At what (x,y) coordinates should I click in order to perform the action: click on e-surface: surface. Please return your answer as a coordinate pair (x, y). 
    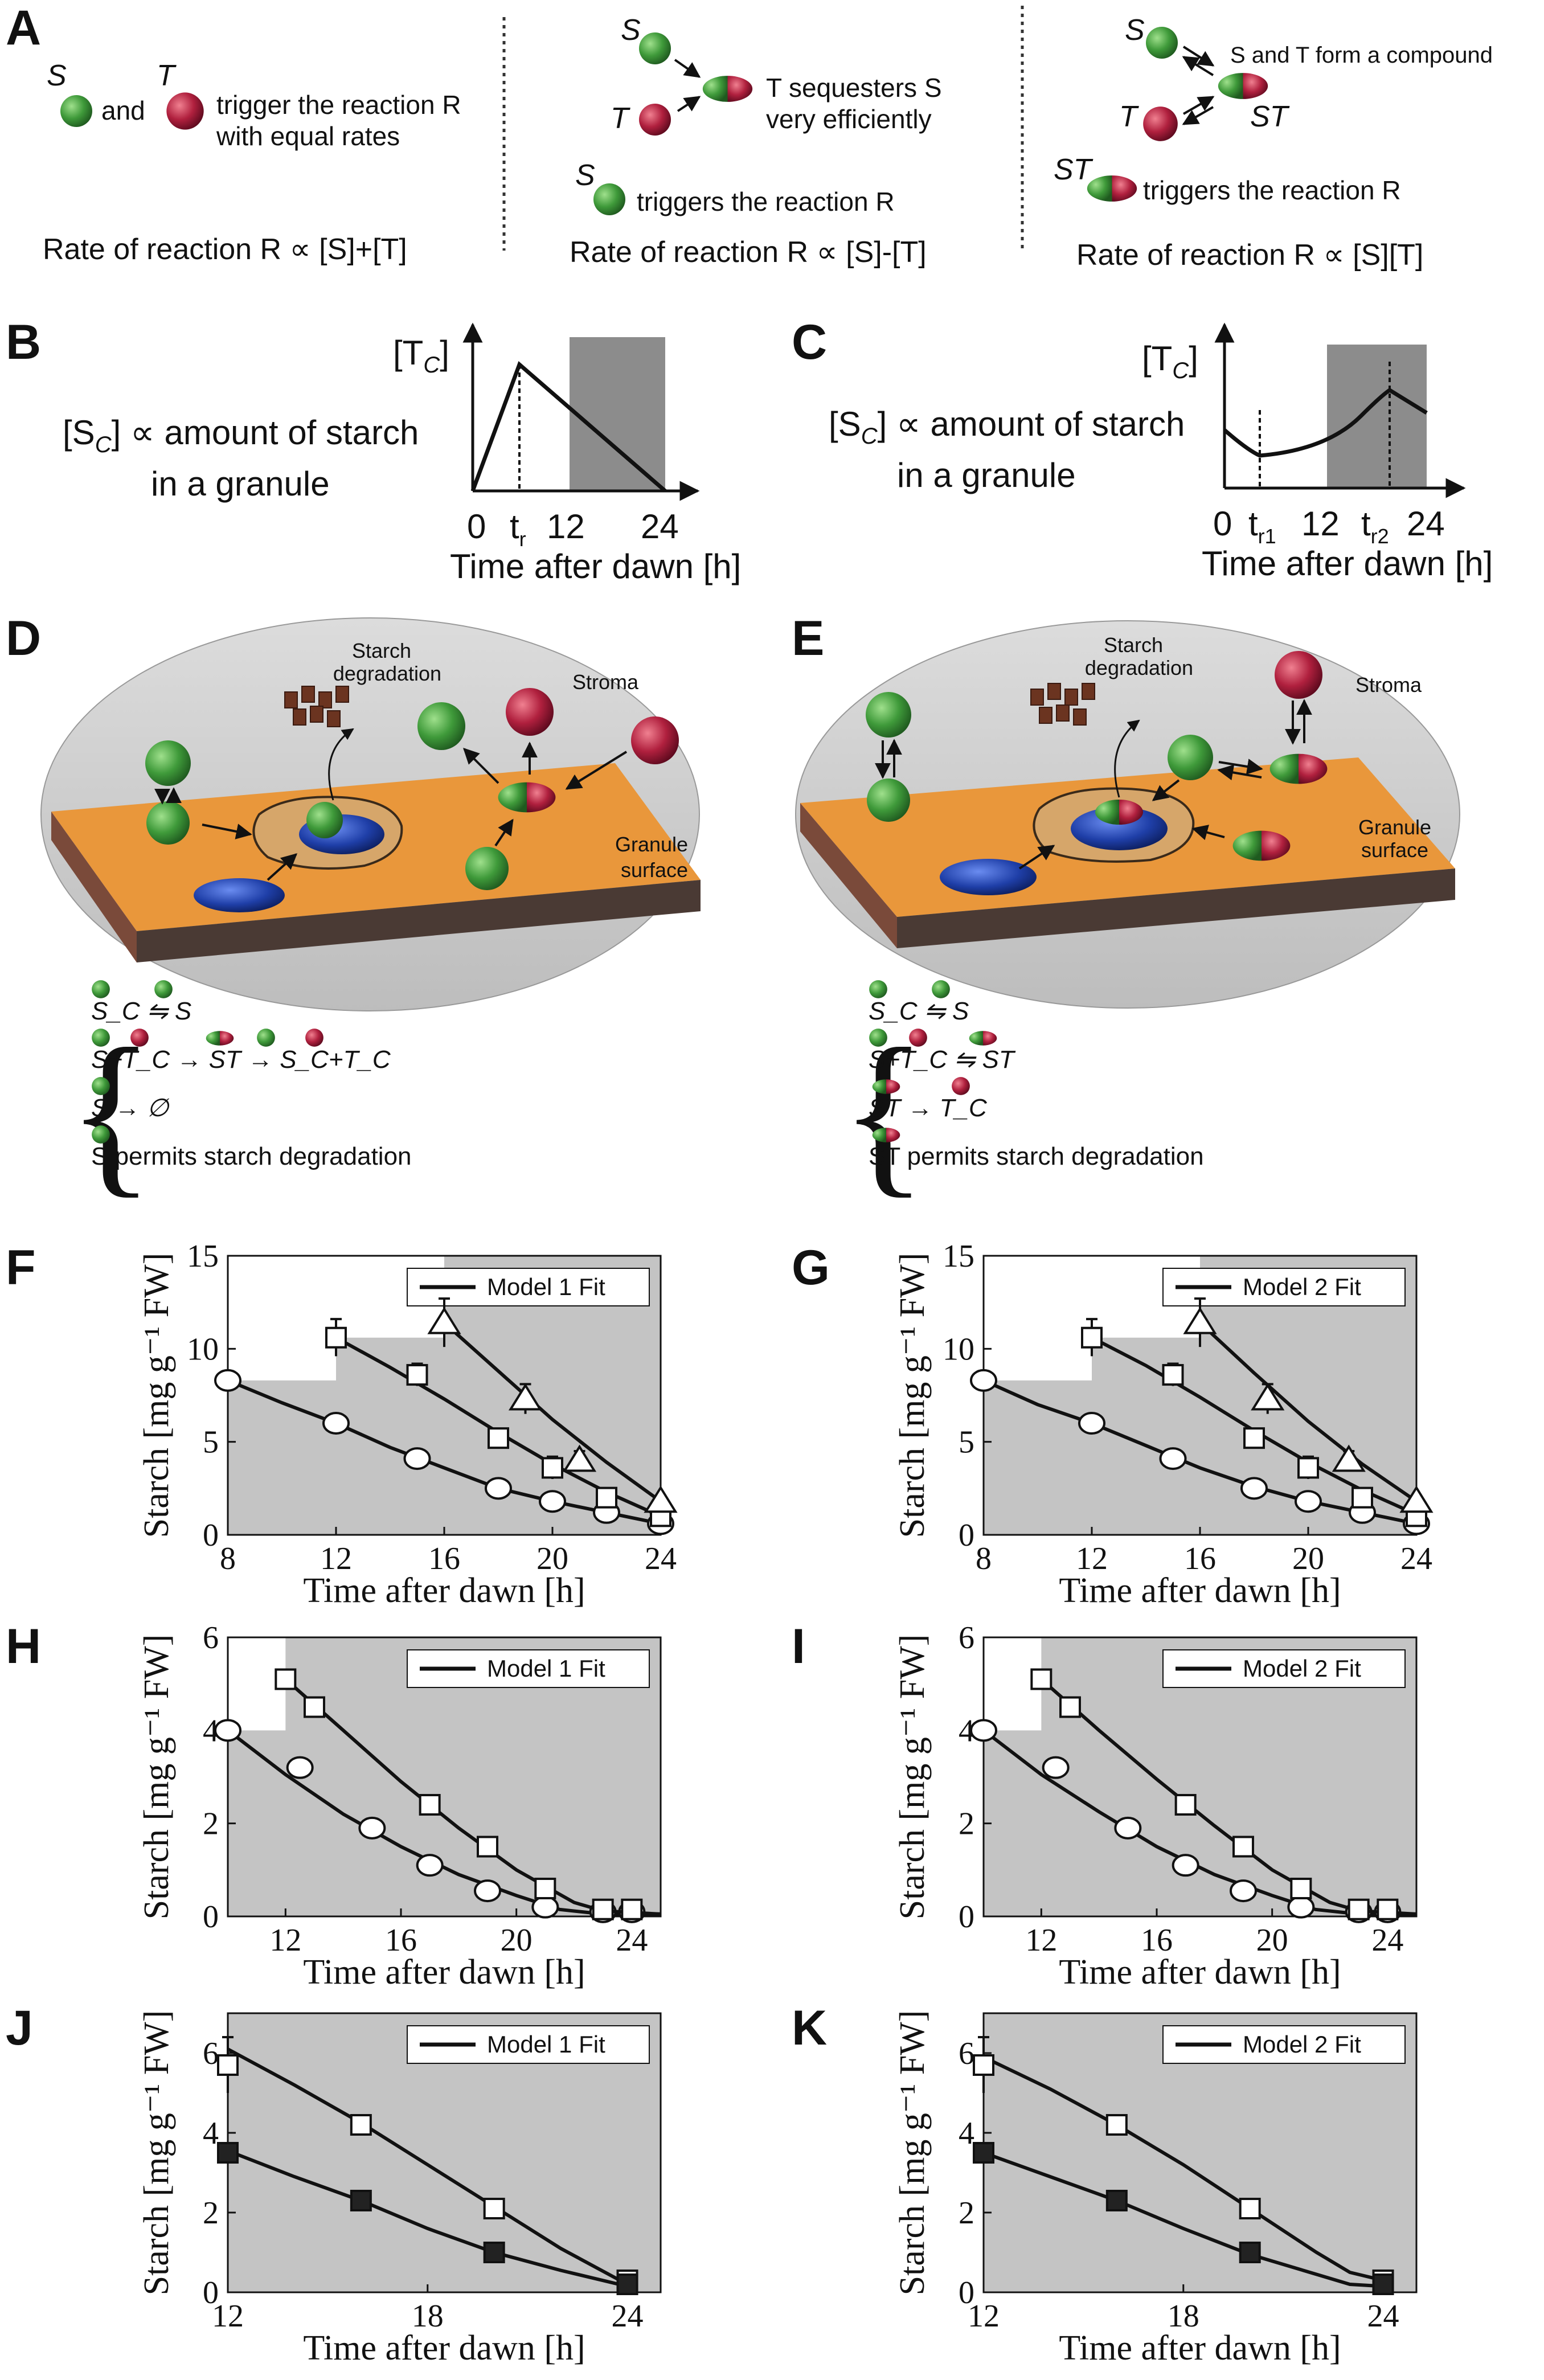
    Looking at the image, I should click on (1394, 850).